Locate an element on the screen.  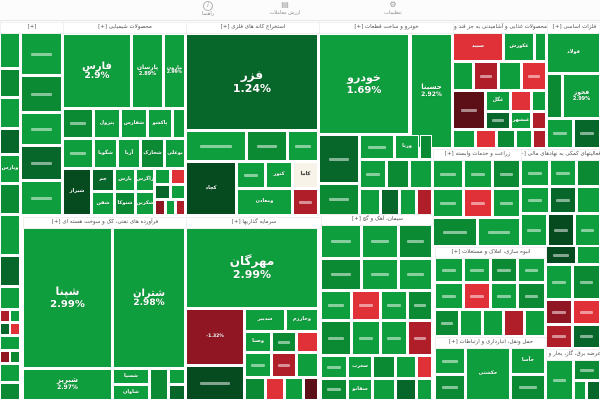
stock-tile-ومعادن: ومعادن is located at coordinates (264, 202).